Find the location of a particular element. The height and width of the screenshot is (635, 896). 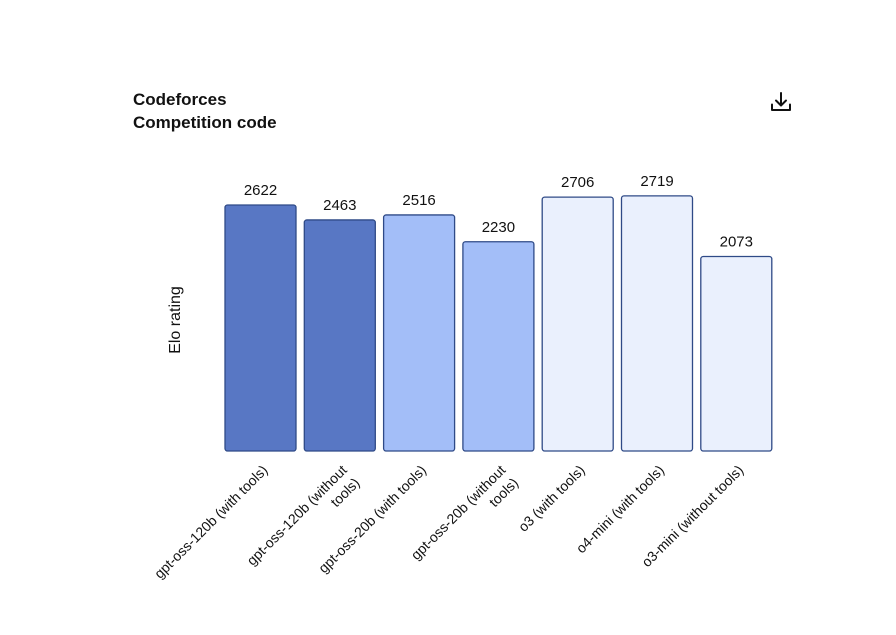

bar-value-label-3: 2516 is located at coordinates (418, 200).